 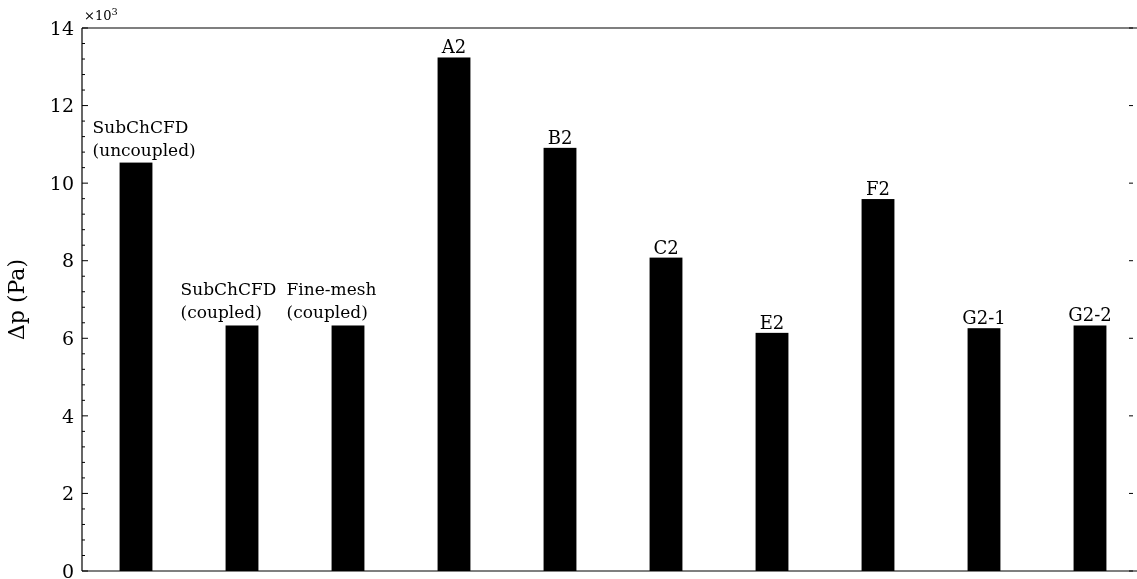 What do you see at coordinates (67, 569) in the screenshot?
I see `y-tick-label: 0` at bounding box center [67, 569].